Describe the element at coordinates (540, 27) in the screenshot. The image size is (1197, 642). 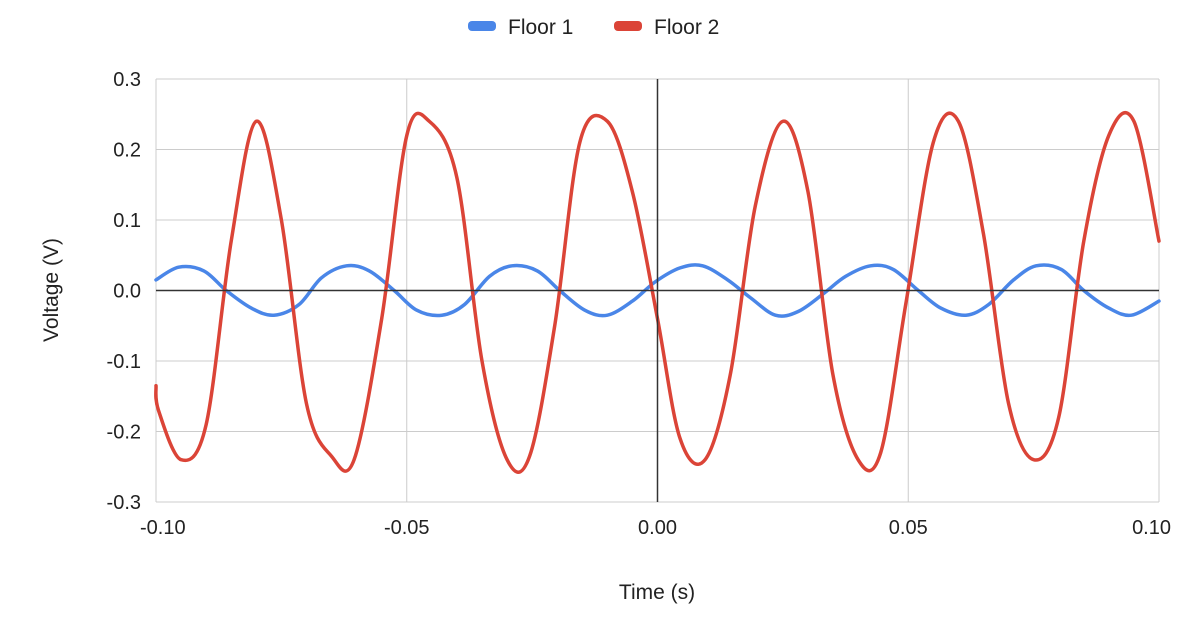
I see `legend-label: Floor 1` at that location.